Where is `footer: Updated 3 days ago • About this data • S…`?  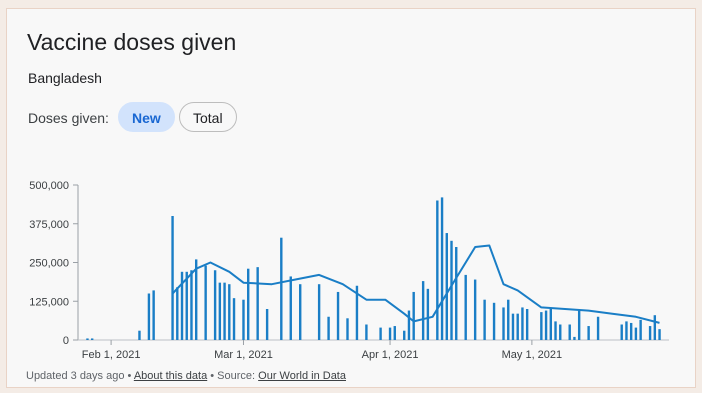
footer: Updated 3 days ago • About this data • S… is located at coordinates (186, 376).